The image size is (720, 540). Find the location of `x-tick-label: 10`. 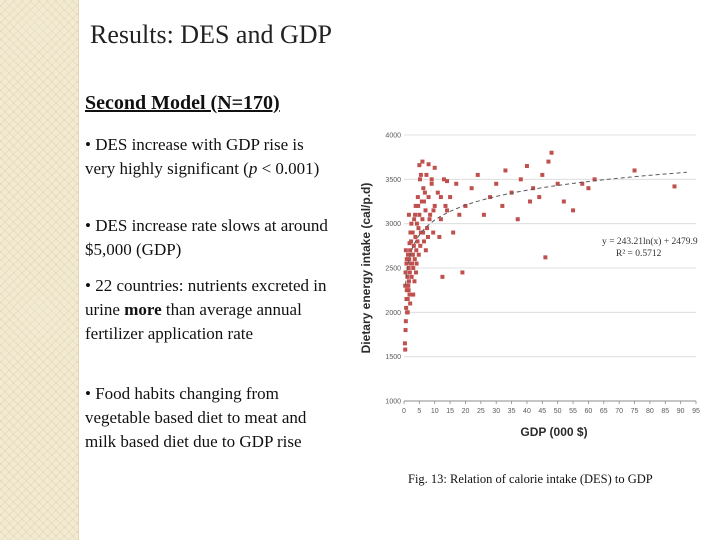

x-tick-label: 10 is located at coordinates (435, 411).